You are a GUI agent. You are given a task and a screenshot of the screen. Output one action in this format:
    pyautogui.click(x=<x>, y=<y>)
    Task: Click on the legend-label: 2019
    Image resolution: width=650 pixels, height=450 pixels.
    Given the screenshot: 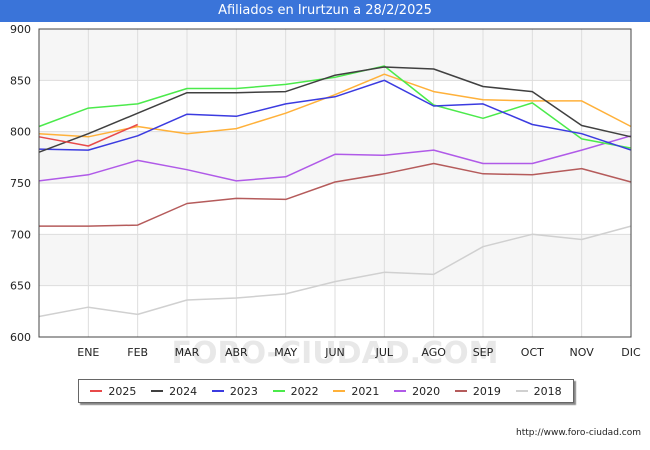 What is the action you would take?
    pyautogui.click(x=486, y=391)
    